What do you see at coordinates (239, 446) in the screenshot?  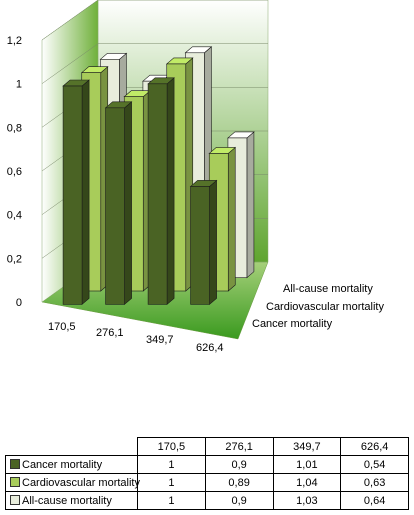 I see `table-column-header: 276,1` at bounding box center [239, 446].